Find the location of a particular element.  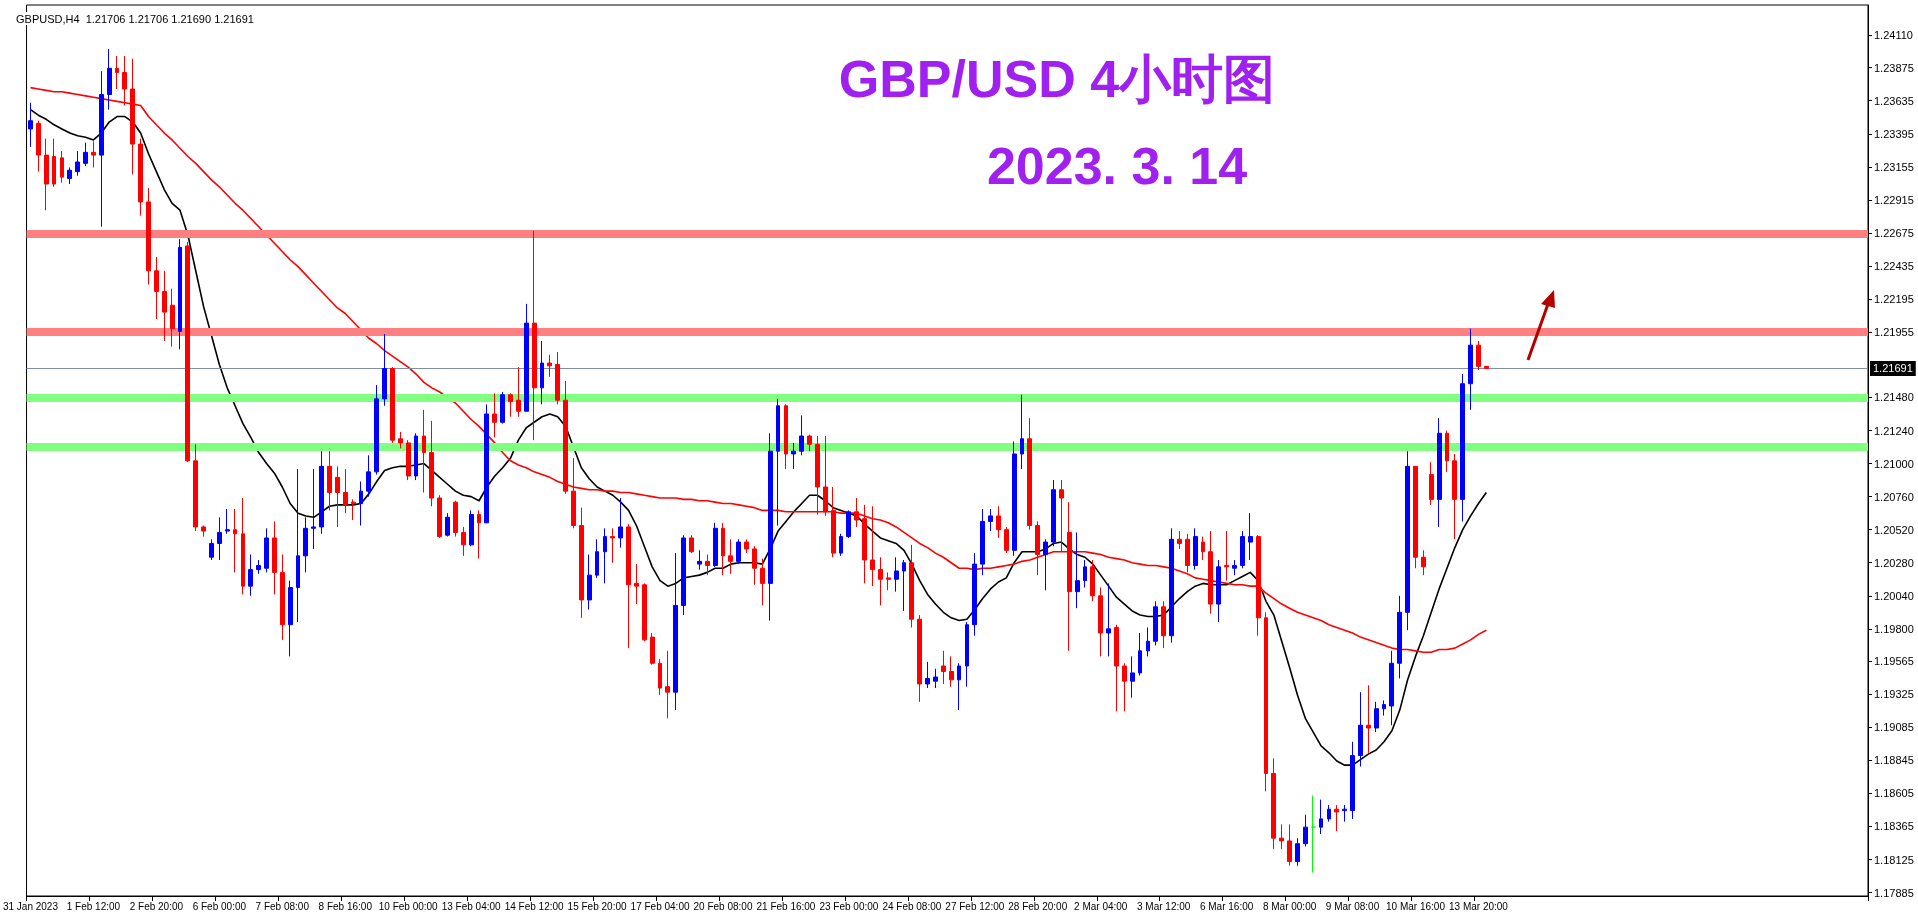

x-tick-label: 9 Mar 08:00 is located at coordinates (1352, 906).